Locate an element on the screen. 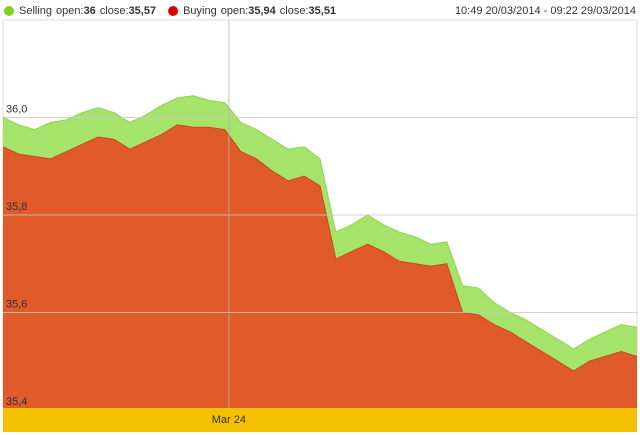 This screenshot has width=640, height=435. legend-name: Buying is located at coordinates (200, 11).